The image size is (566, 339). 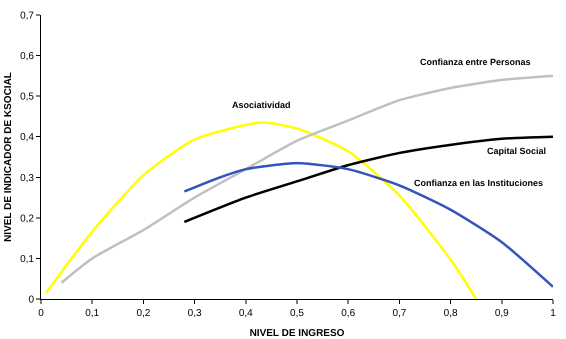 I want to click on x-tick-label: 0,9, so click(x=502, y=313).